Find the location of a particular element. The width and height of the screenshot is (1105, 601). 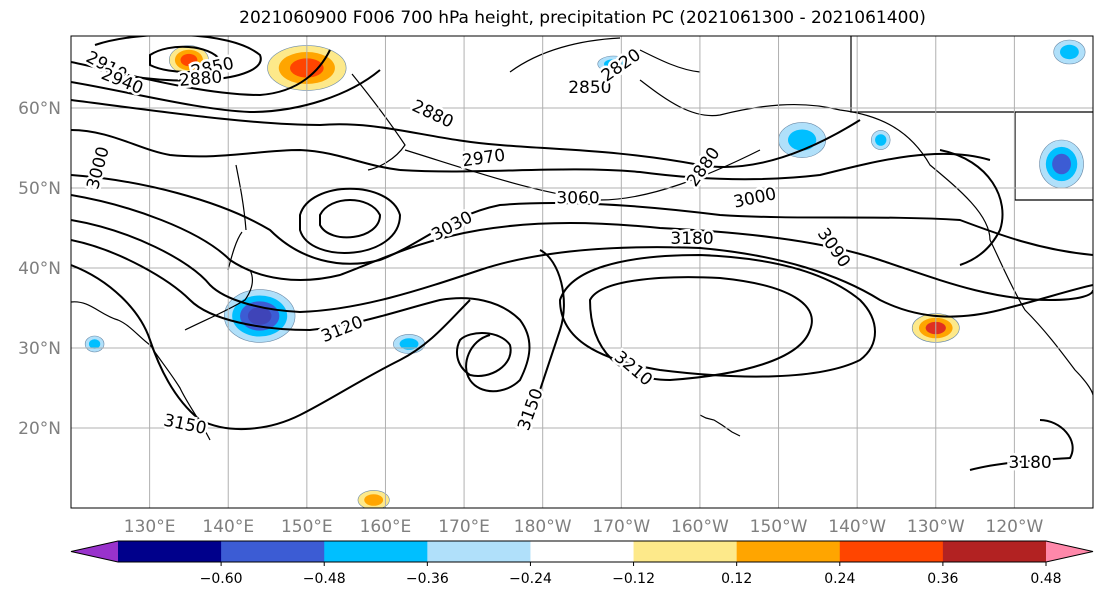

longitude-label: 140°E is located at coordinates (228, 527).